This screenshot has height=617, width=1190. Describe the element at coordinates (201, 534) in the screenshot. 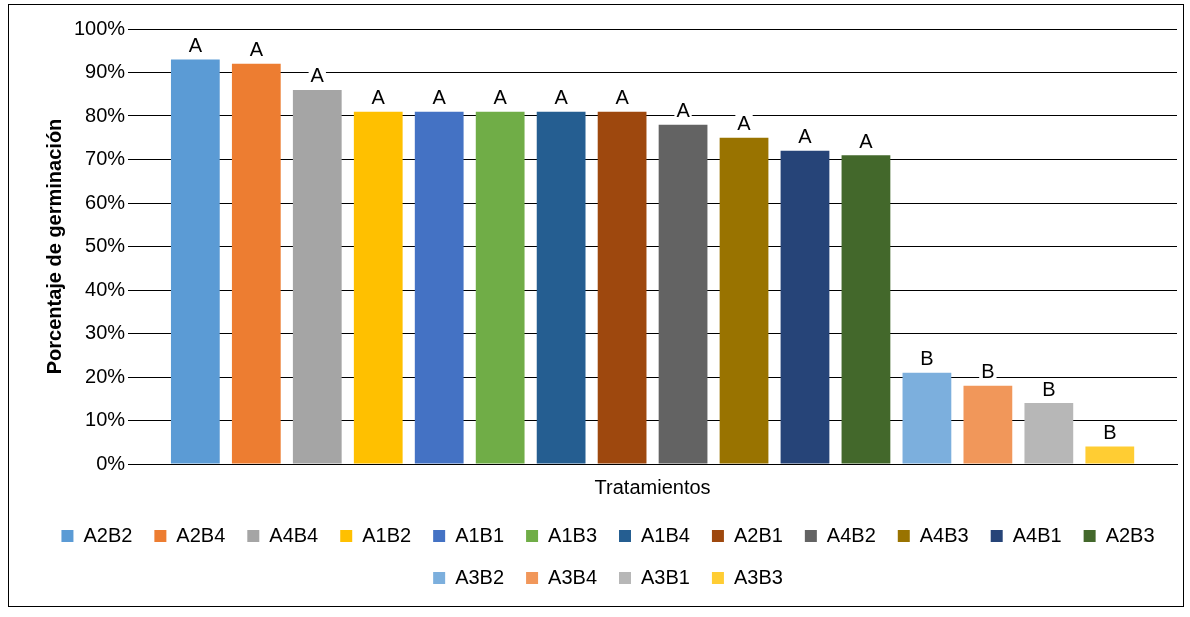

I see `legend-label: A2B4` at that location.